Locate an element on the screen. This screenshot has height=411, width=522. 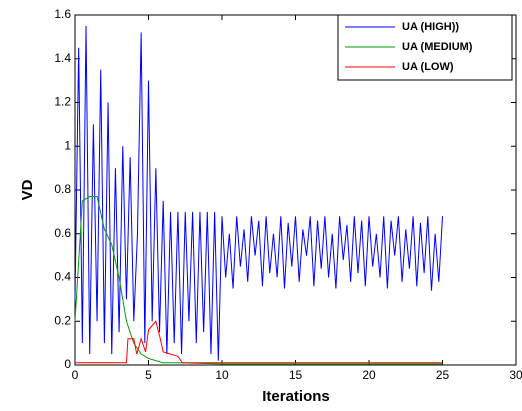
x-axis-label: Iterations is located at coordinates (296, 396).